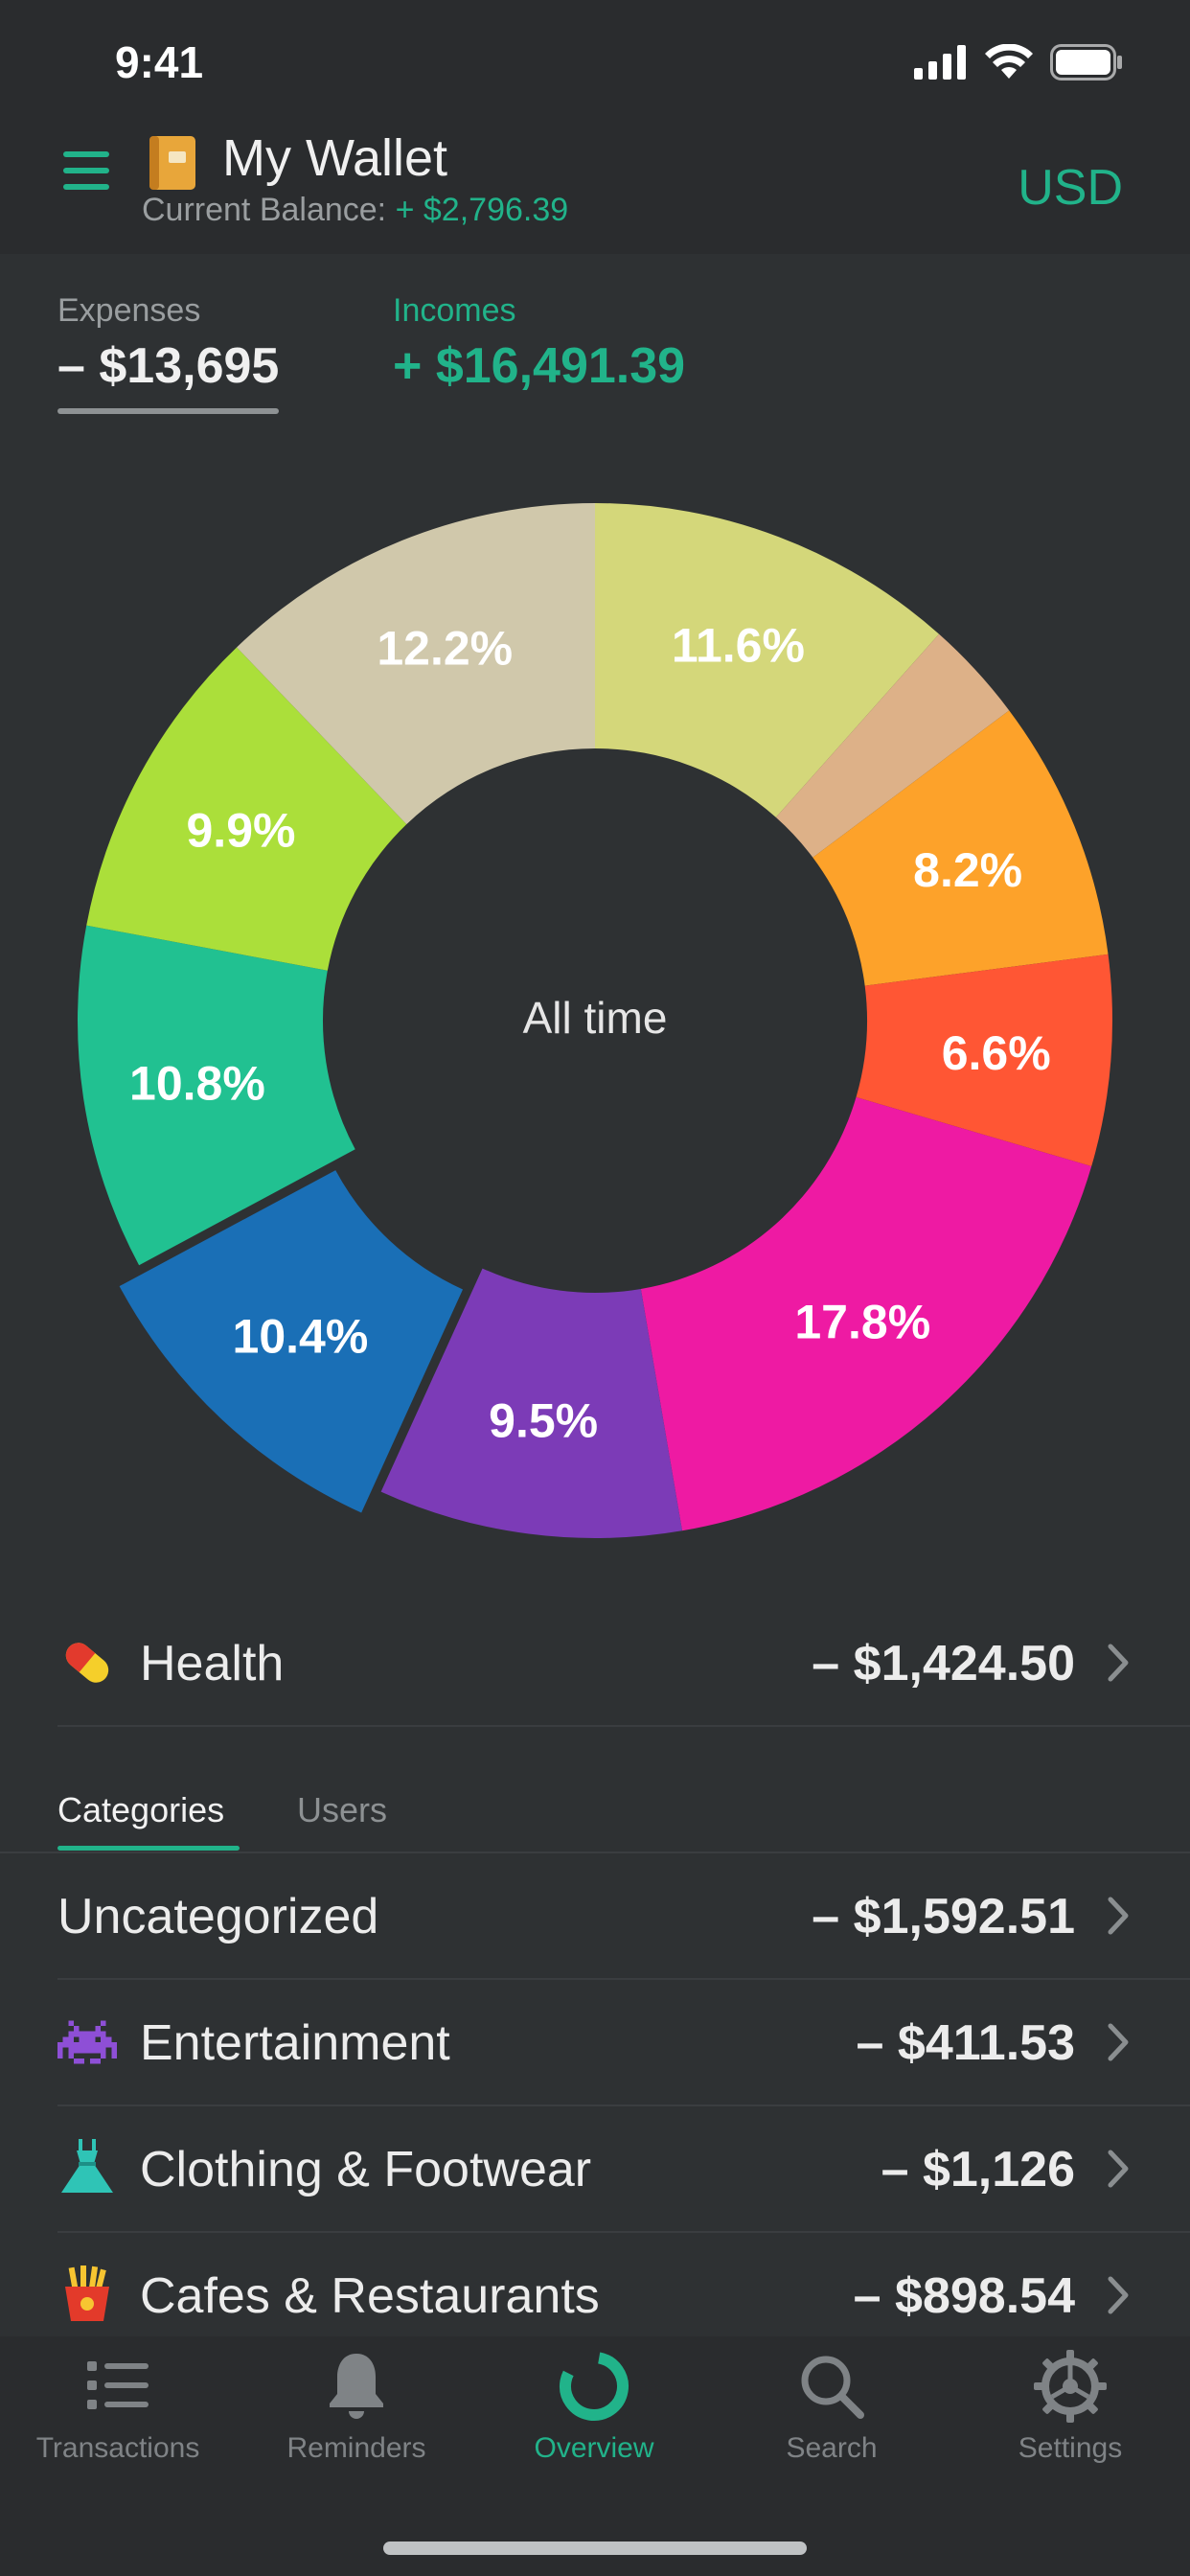 The image size is (1190, 2576). I want to click on hamburger-menu-icon, so click(86, 170).